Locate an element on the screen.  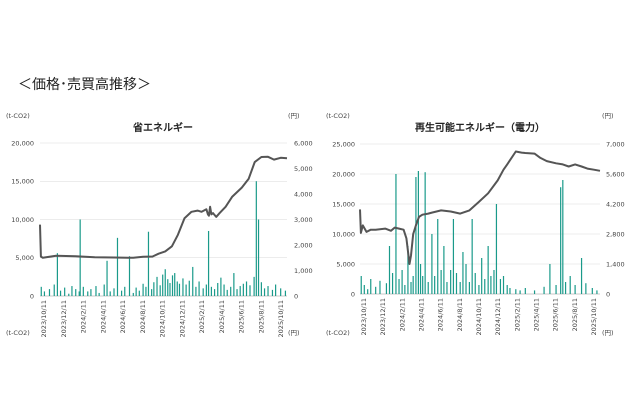
right-axis-tick-label: 7,000 is located at coordinates (615, 144).